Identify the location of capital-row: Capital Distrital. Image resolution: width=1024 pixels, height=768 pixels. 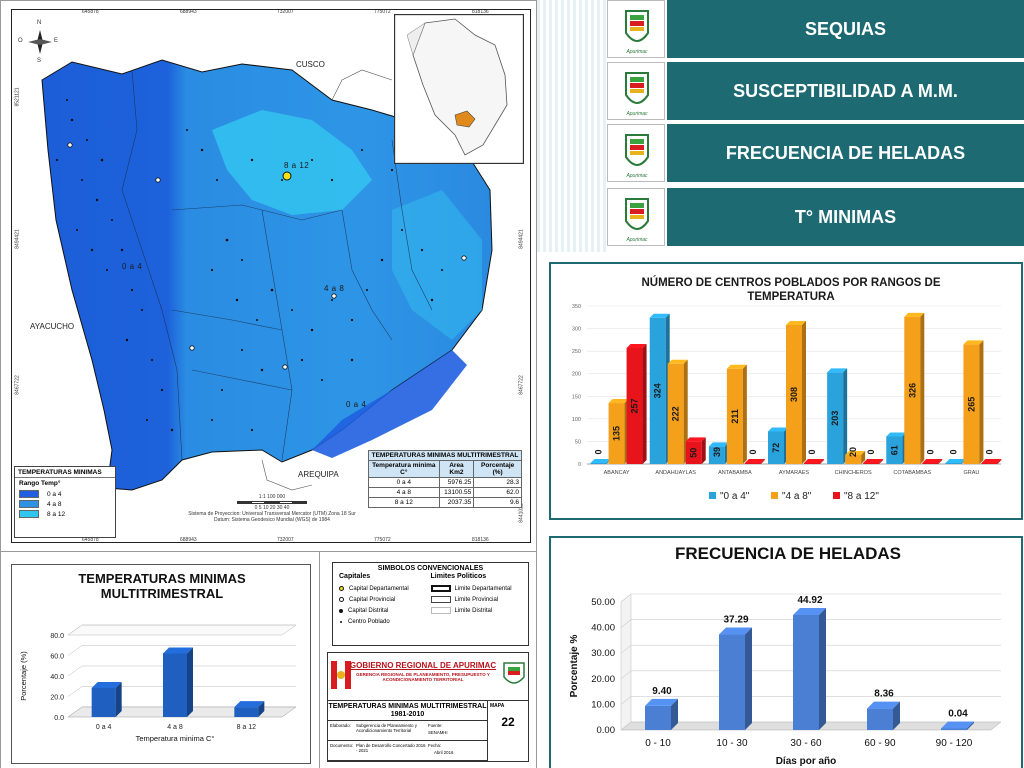
(385, 610).